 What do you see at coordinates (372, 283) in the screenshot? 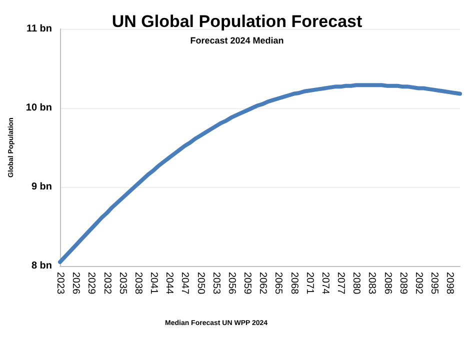
I see `x-tick-label: 2083` at bounding box center [372, 283].